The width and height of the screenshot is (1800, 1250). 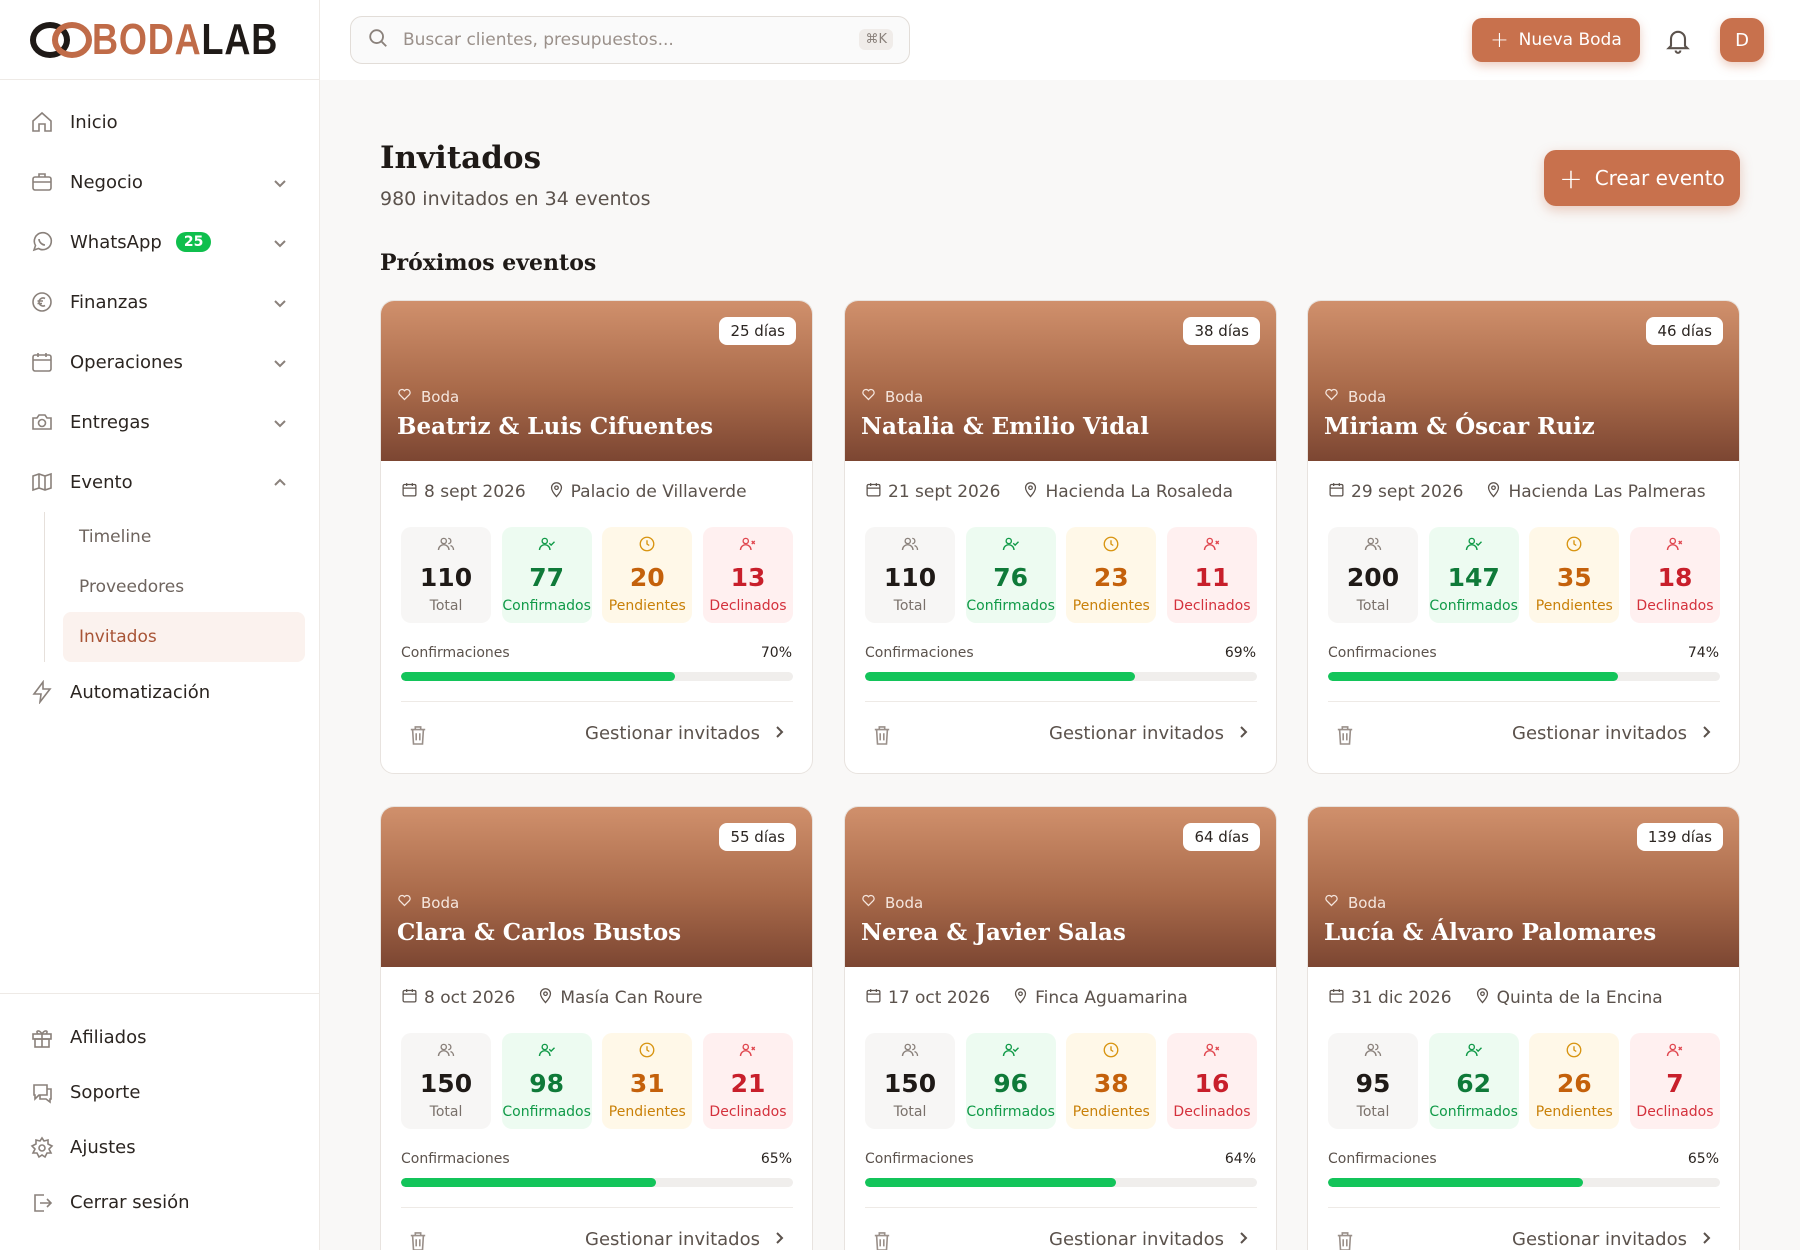 I want to click on bell-icon, so click(x=1678, y=40).